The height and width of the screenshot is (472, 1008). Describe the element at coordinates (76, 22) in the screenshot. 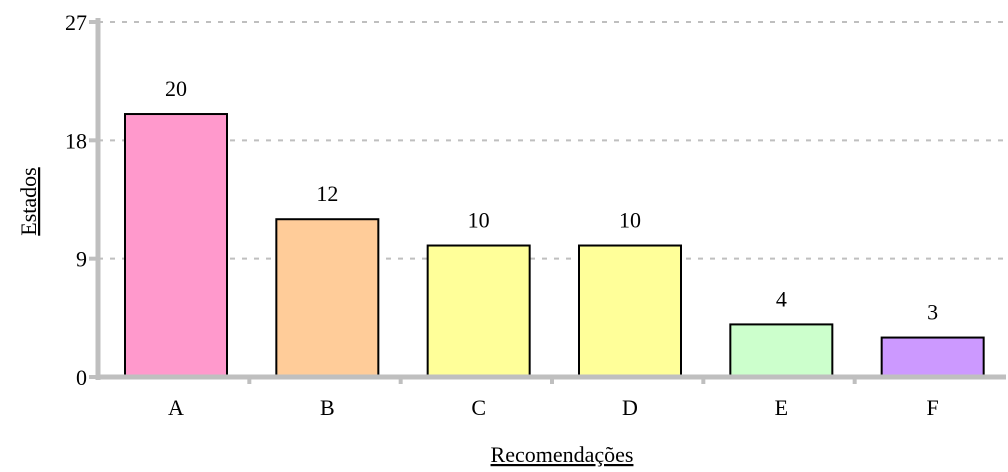

I see `y-tick-label: 27` at that location.